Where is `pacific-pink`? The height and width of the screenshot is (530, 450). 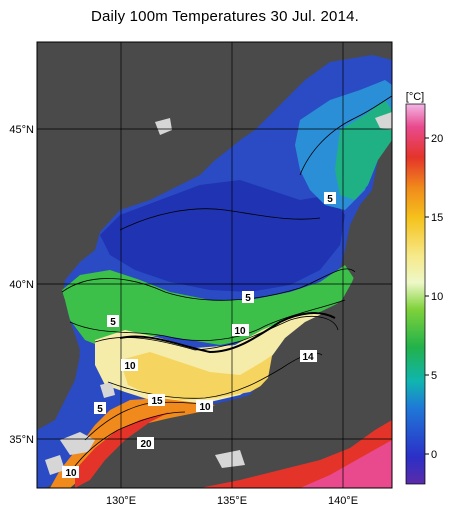
pacific-pink is located at coordinates (346, 464).